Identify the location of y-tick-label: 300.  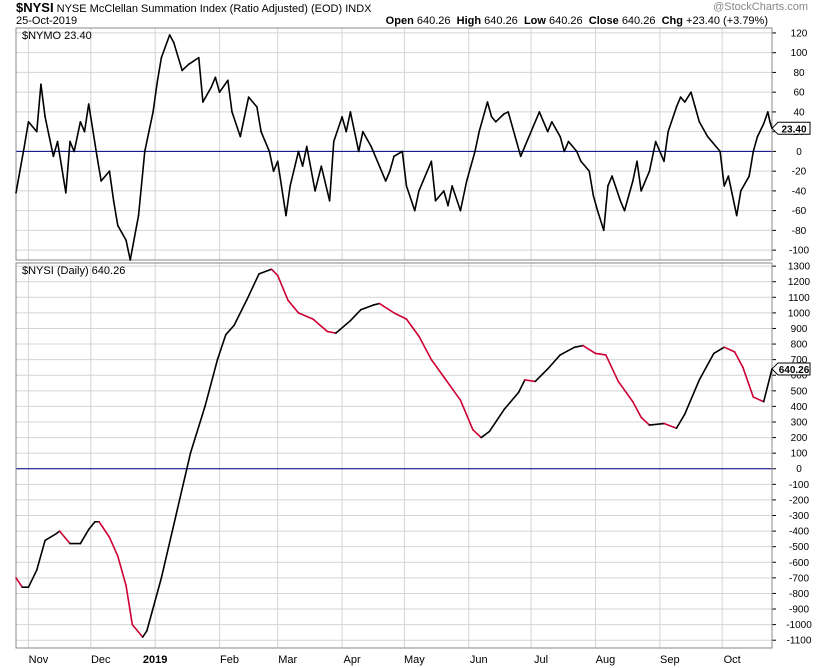
(799, 422).